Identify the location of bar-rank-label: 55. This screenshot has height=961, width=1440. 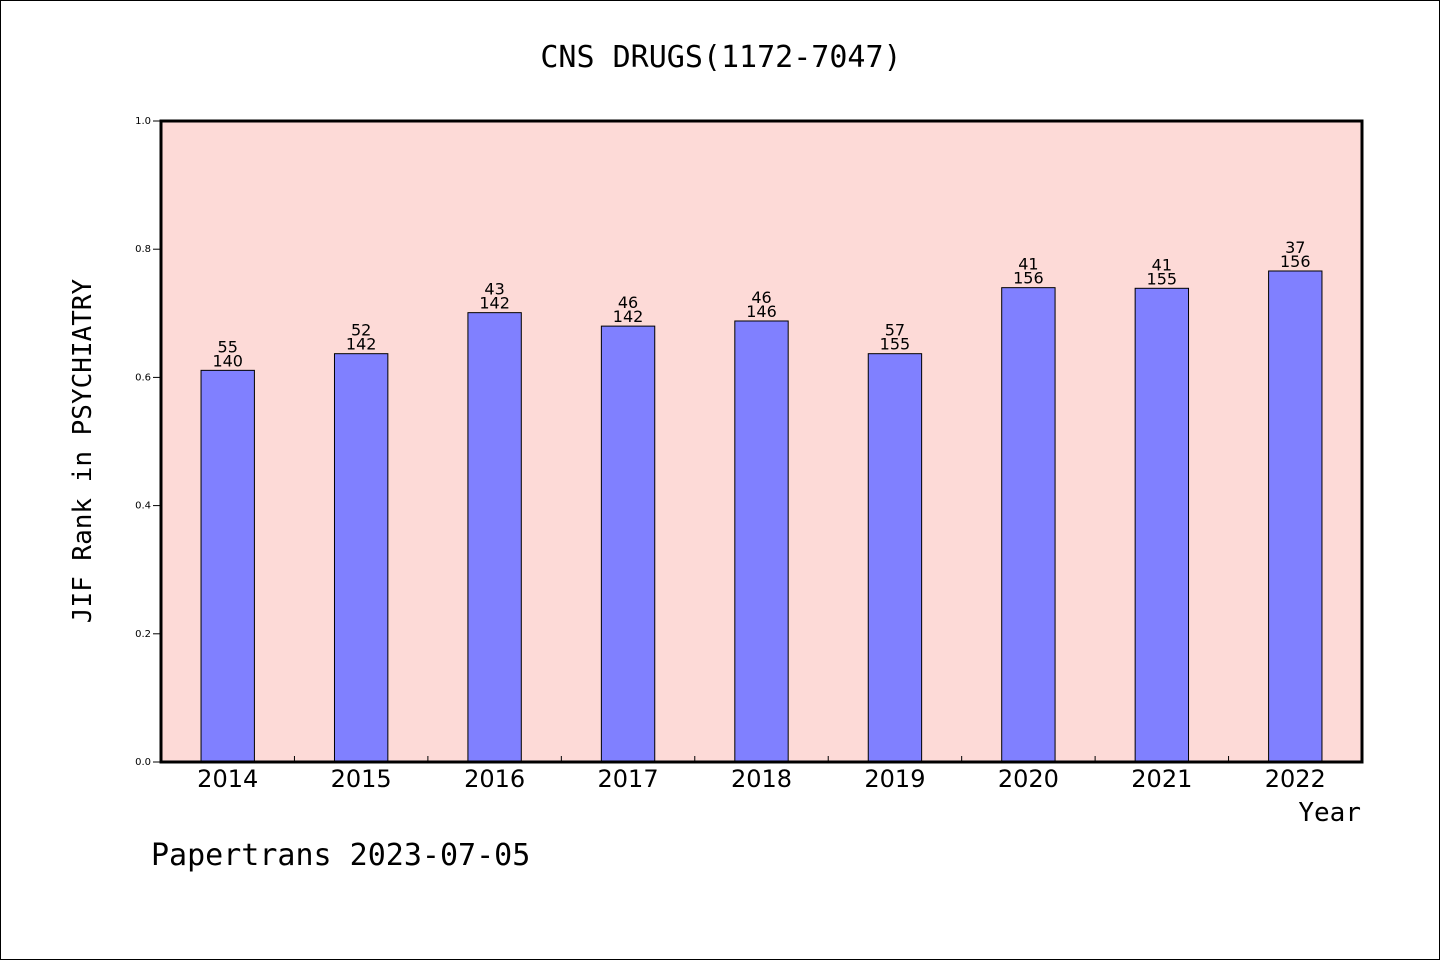
(228, 346).